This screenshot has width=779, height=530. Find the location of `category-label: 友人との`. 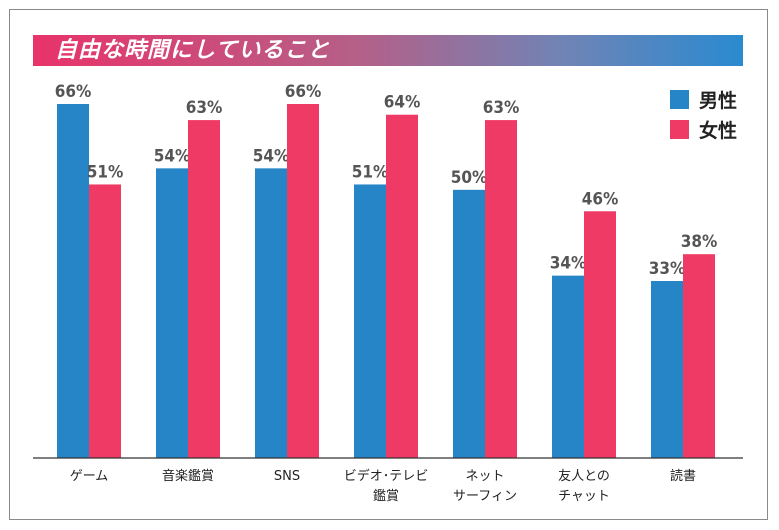

category-label: 友人との is located at coordinates (584, 476).